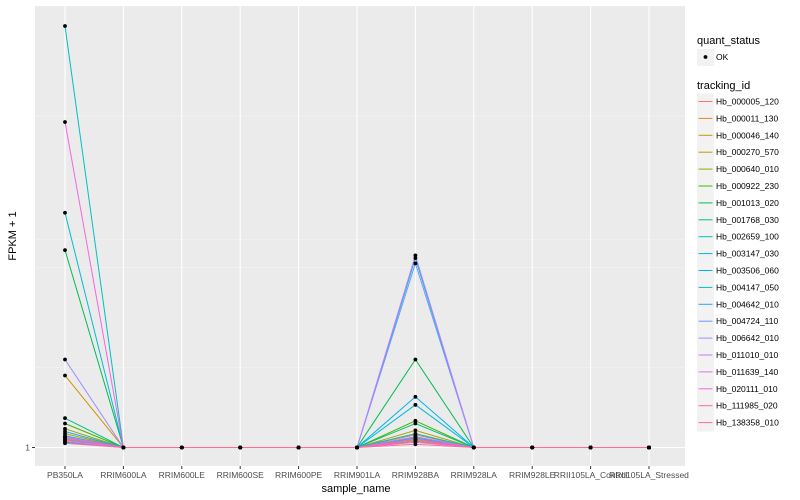 Image resolution: width=800 pixels, height=500 pixels. I want to click on legend-label-hb-006642-010: Hb_006642_010, so click(747, 338).